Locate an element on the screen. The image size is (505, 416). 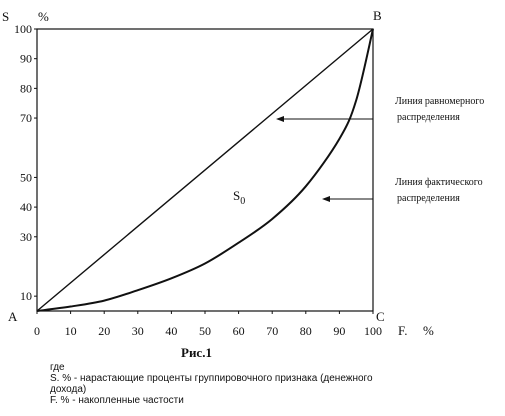
y-axis-label: S is located at coordinates (5, 16).